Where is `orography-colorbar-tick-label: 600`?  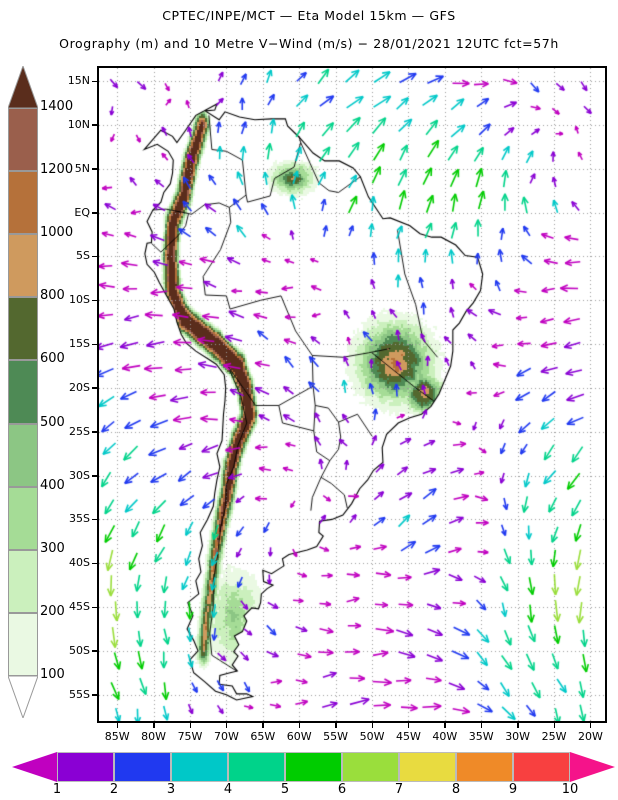 orography-colorbar-tick-label: 600 is located at coordinates (52, 359).